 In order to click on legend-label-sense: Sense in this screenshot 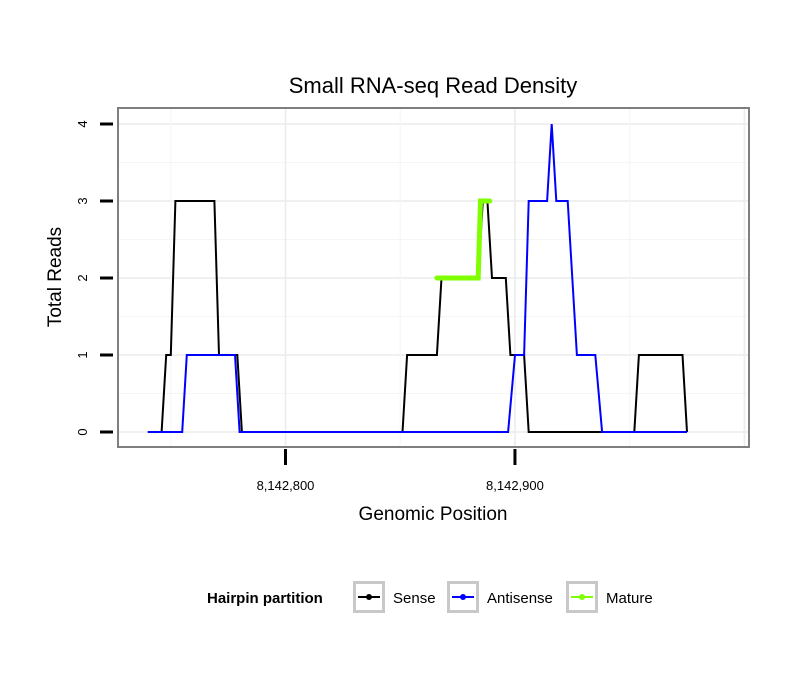, I will do `click(414, 598)`.